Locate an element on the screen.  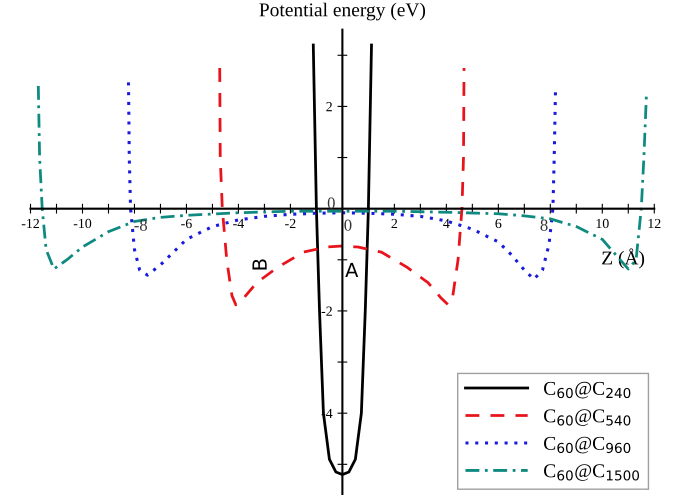
y-axis-title: Potential energy (eV) is located at coordinates (342, 11).